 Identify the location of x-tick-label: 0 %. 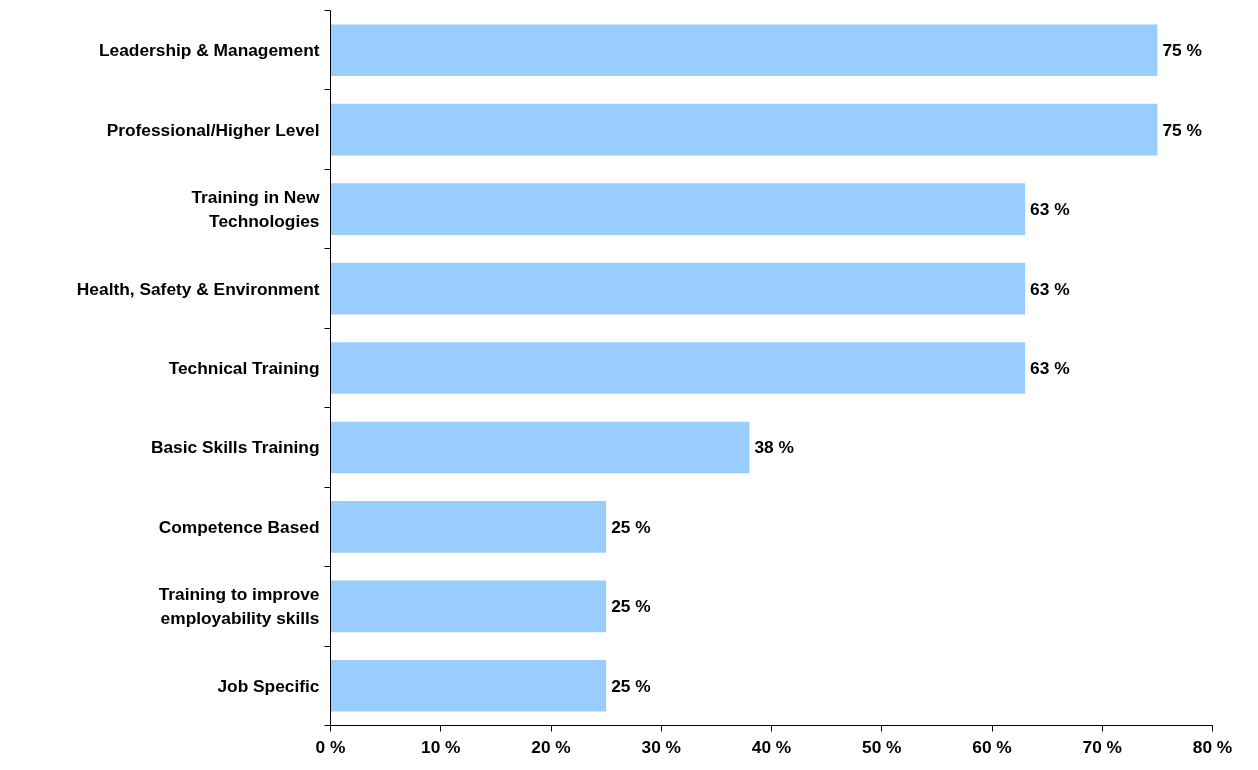
(330, 746).